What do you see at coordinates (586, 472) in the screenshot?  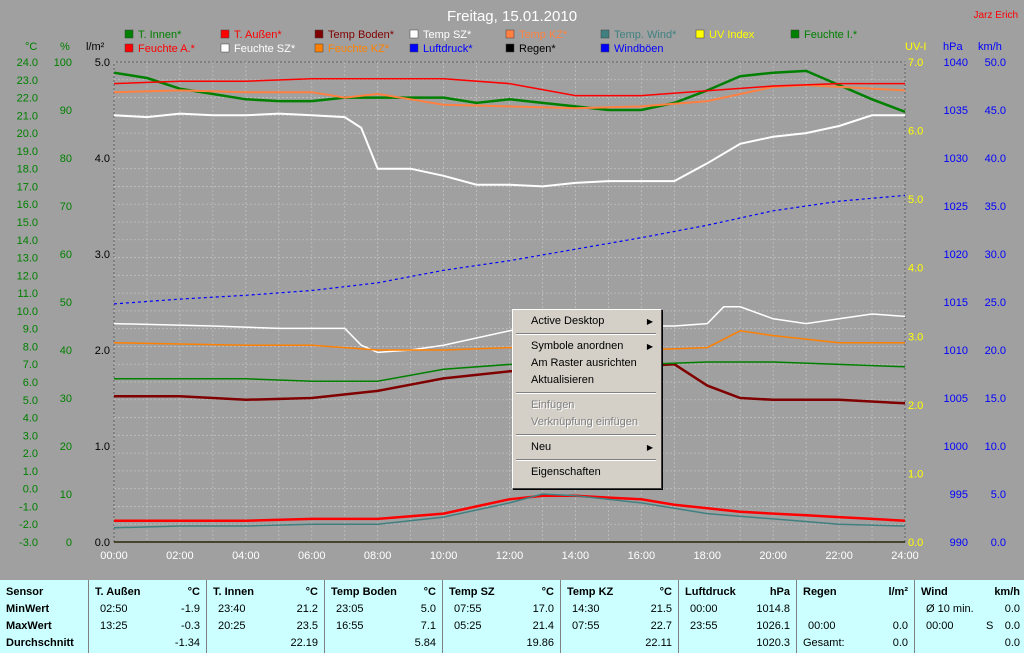 I see `menu-item: Eigenschaften` at bounding box center [586, 472].